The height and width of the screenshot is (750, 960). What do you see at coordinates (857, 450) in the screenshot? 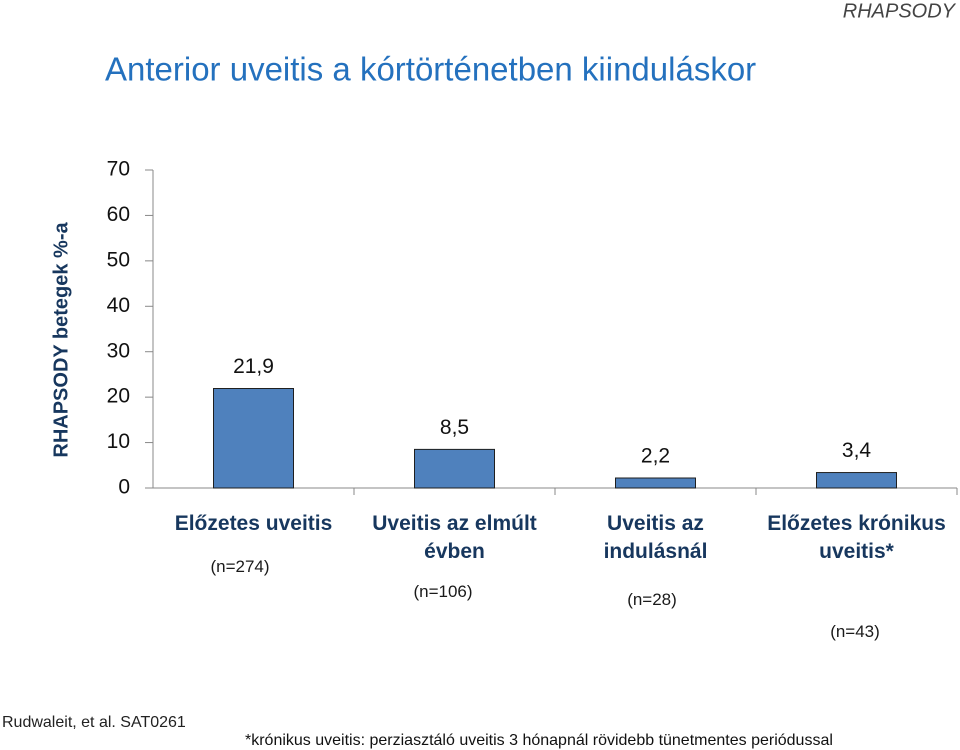
I see `value-label: 3,4` at bounding box center [857, 450].